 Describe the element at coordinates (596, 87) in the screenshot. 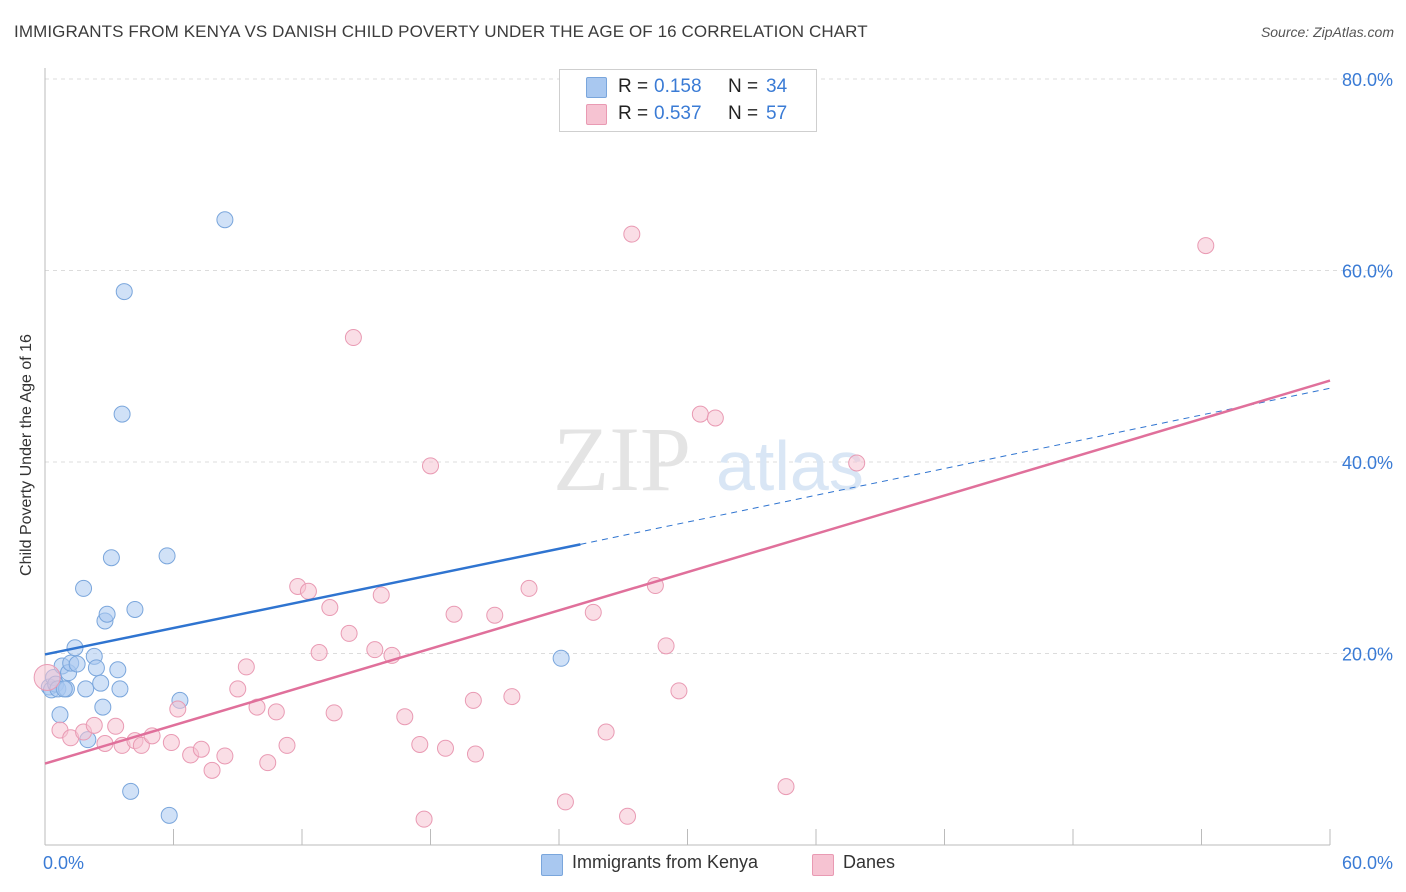

I see `kenya-swatch` at that location.